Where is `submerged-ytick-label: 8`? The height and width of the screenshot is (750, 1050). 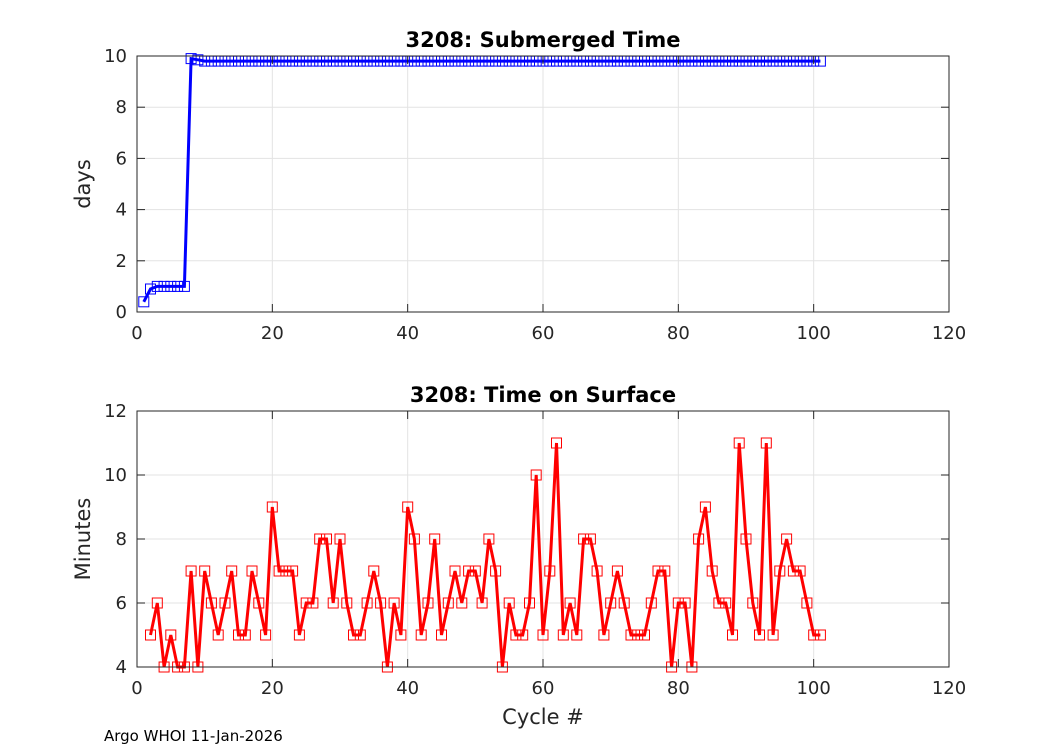 submerged-ytick-label: 8 is located at coordinates (121, 107).